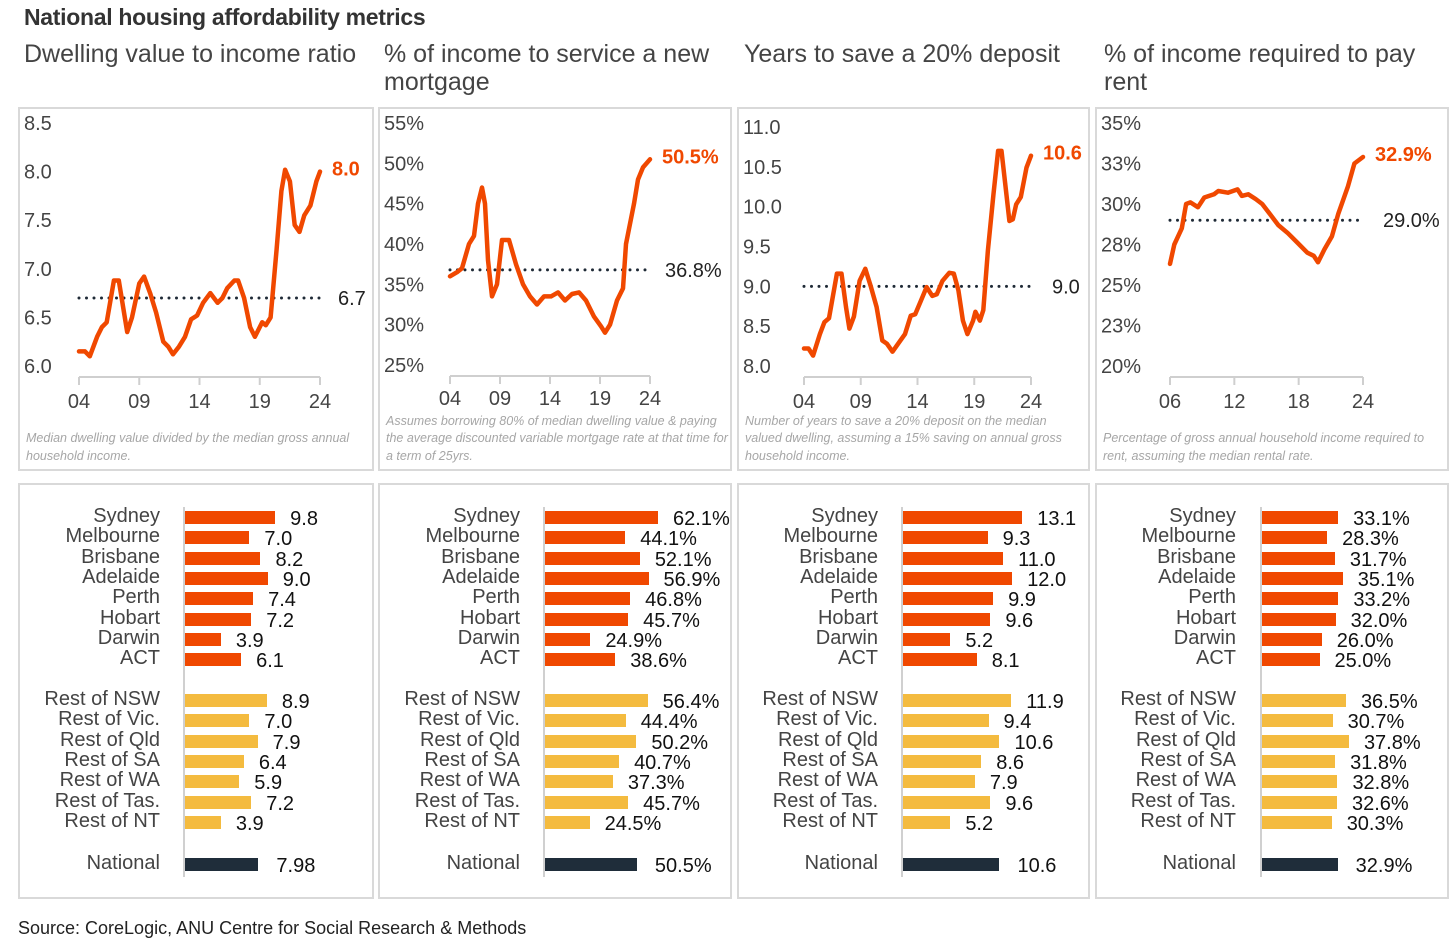 The image size is (1456, 940). I want to click on bar-value-label: 33.1%, so click(1381, 519).